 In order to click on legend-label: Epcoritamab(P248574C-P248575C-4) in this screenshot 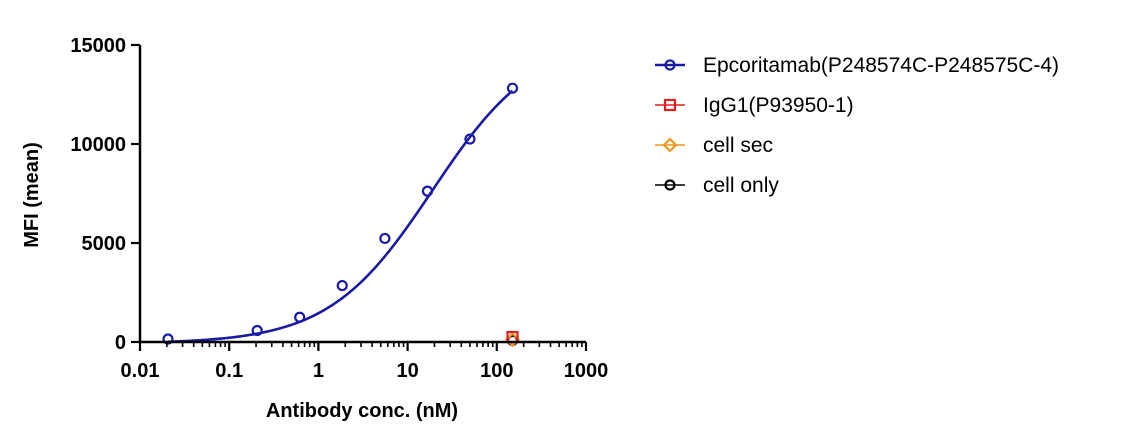, I will do `click(881, 65)`.